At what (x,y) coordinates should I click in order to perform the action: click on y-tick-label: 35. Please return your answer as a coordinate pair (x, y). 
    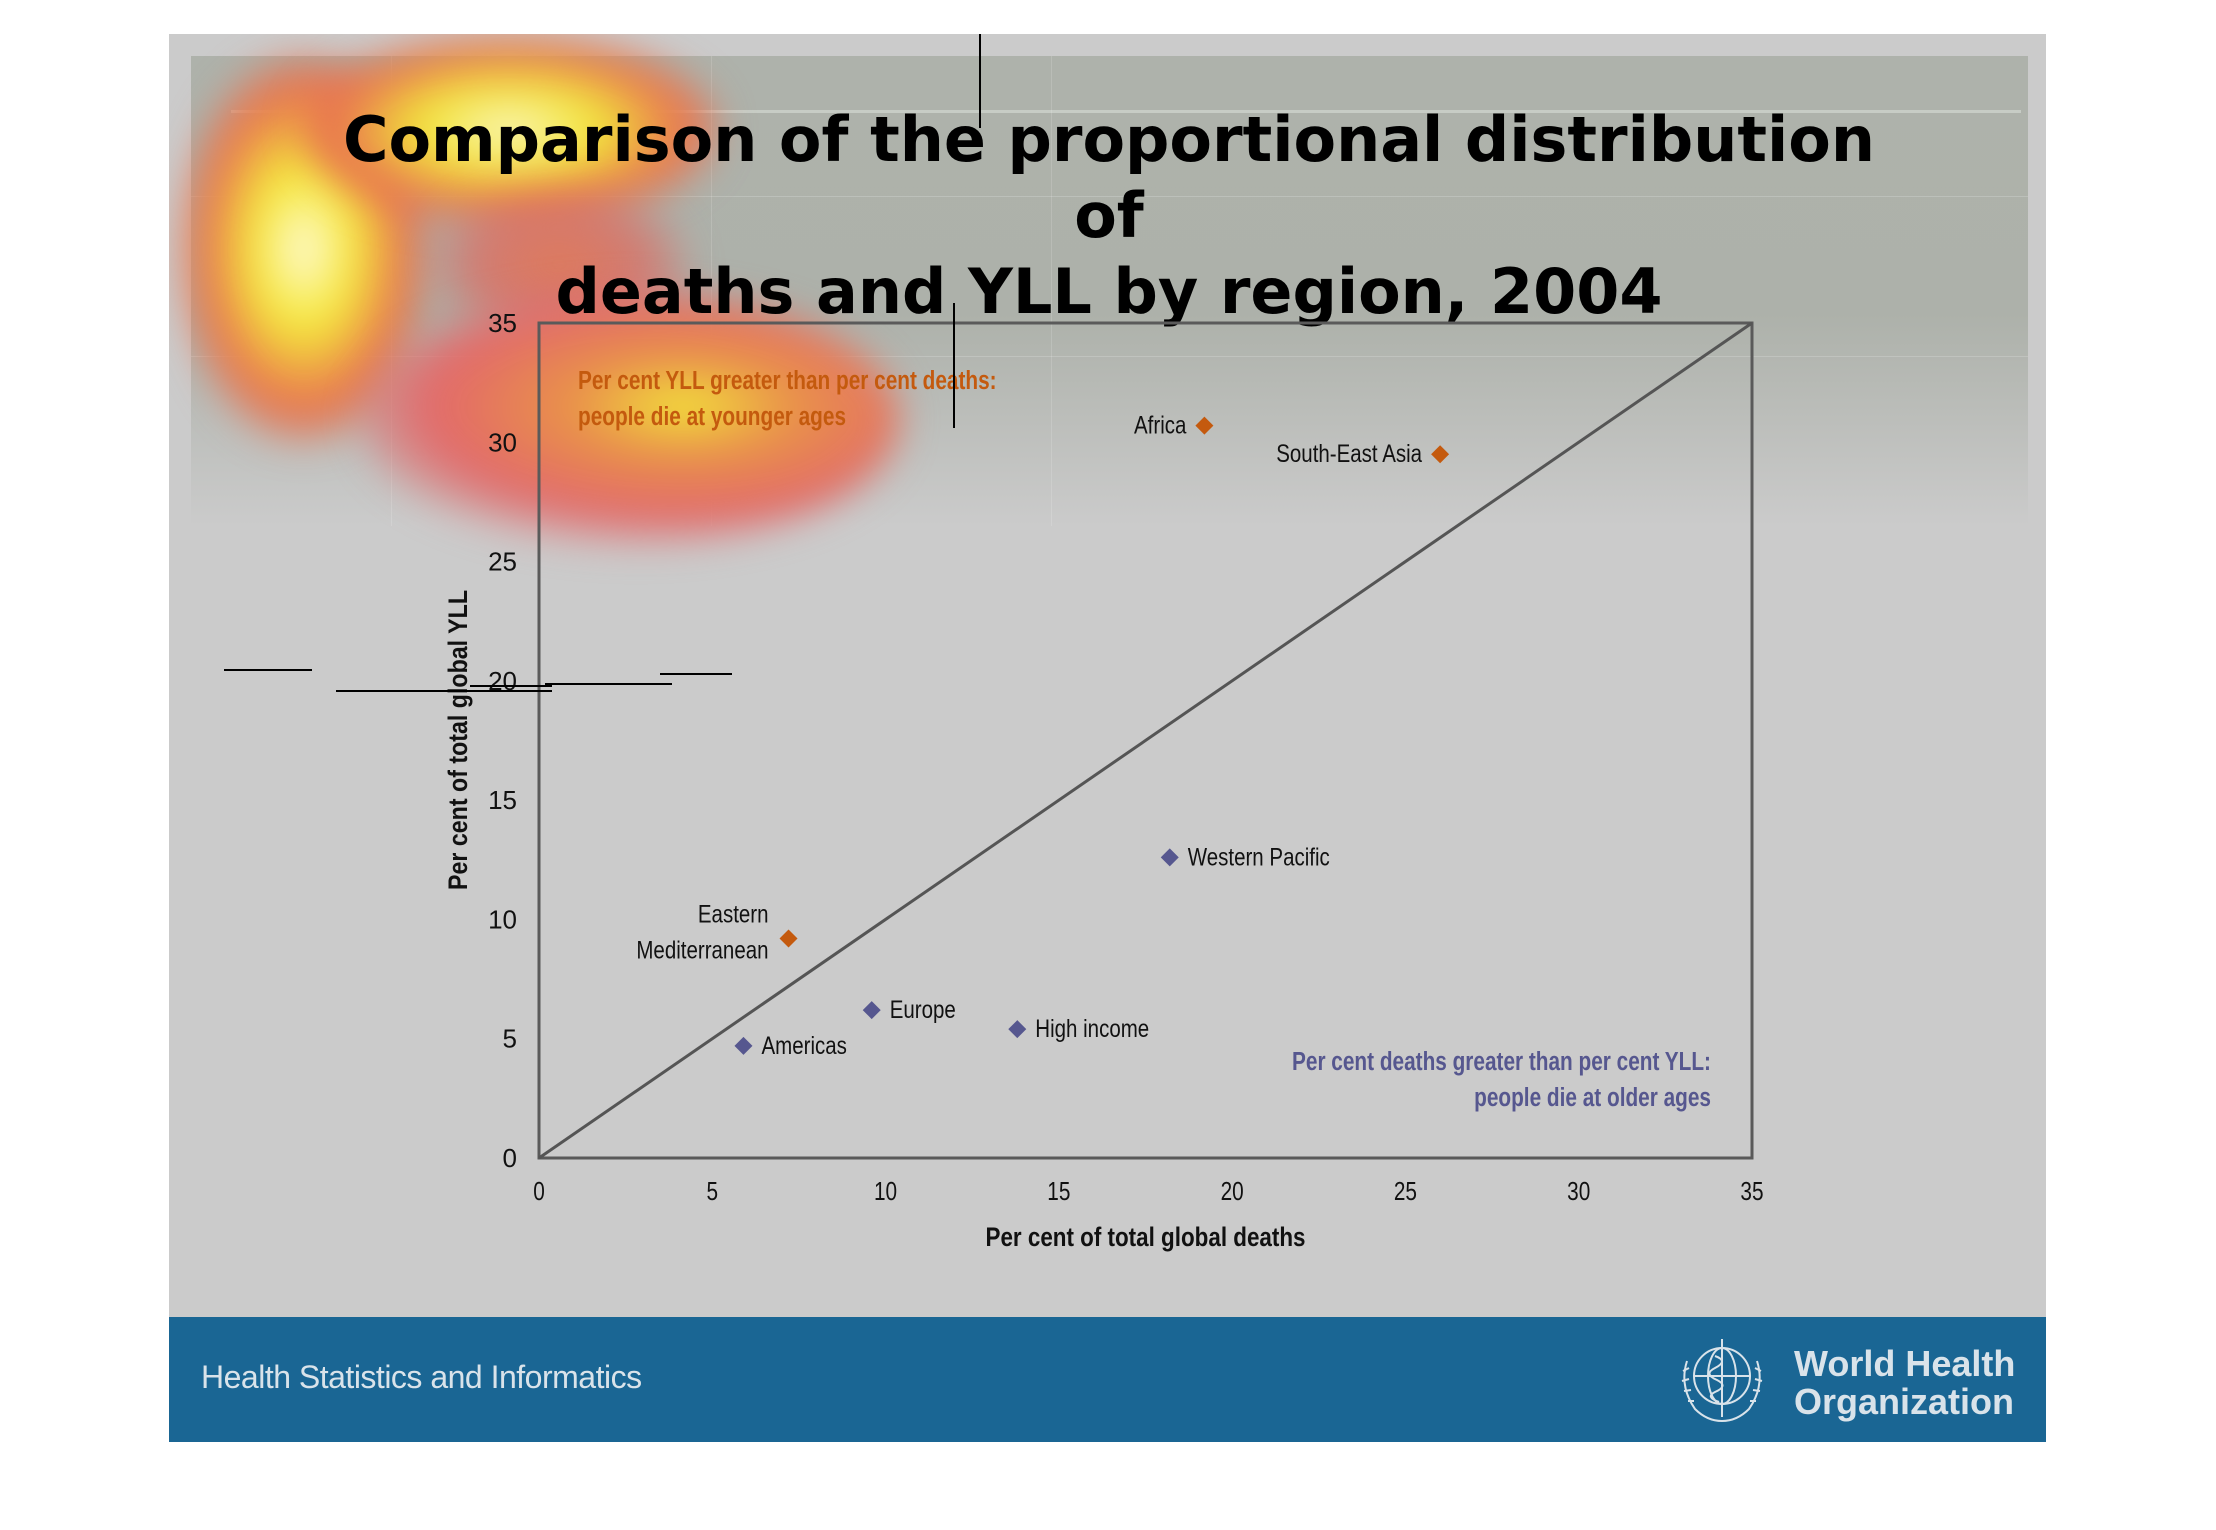
    Looking at the image, I should click on (502, 323).